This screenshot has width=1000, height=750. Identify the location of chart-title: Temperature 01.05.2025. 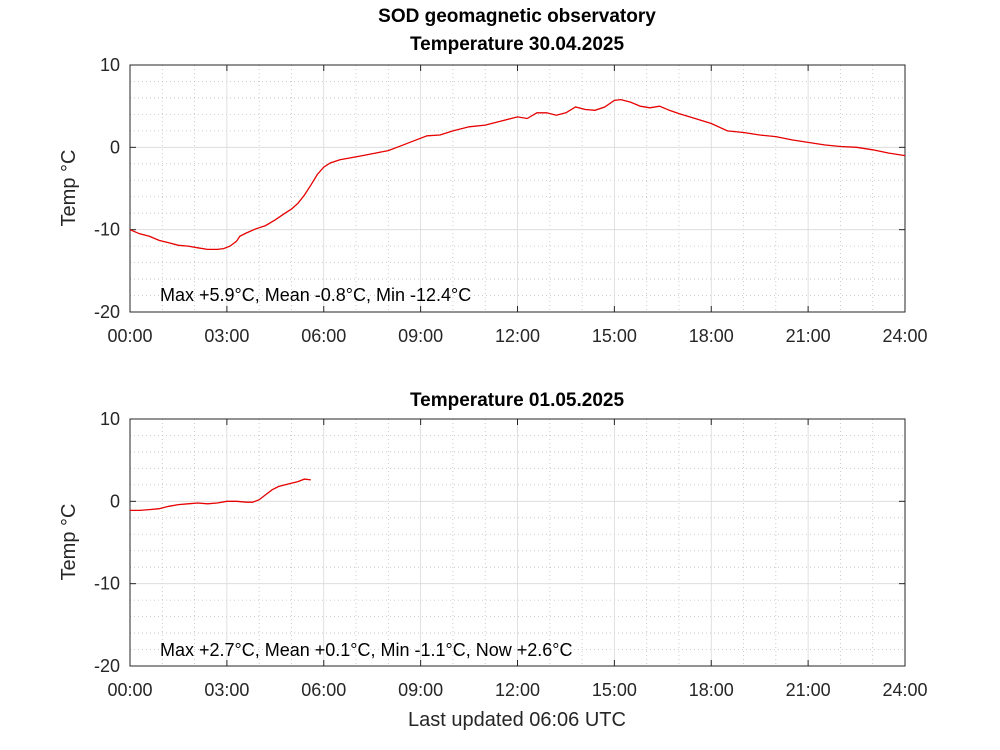
(517, 400).